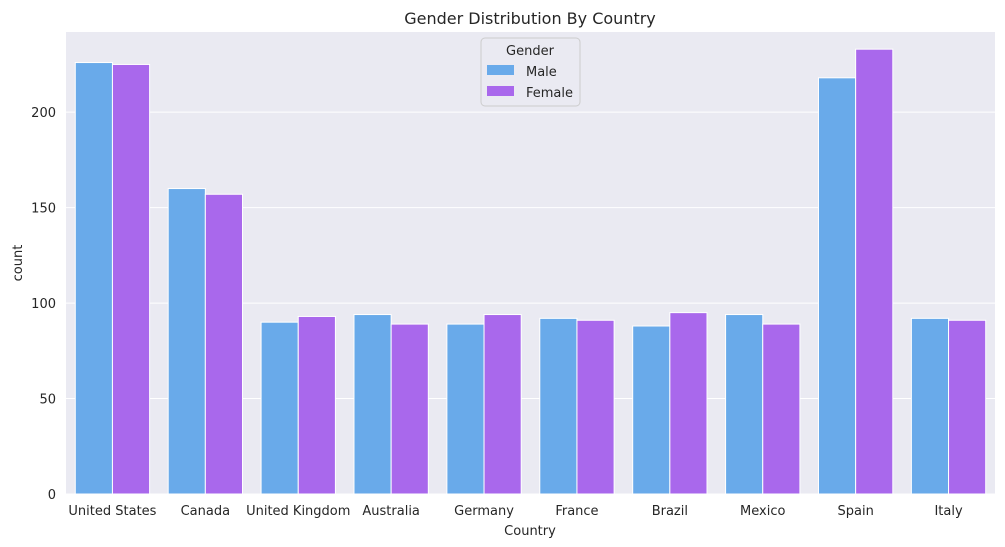 This screenshot has height=547, width=1005. What do you see at coordinates (500, 70) in the screenshot?
I see `legend-swatch-male` at bounding box center [500, 70].